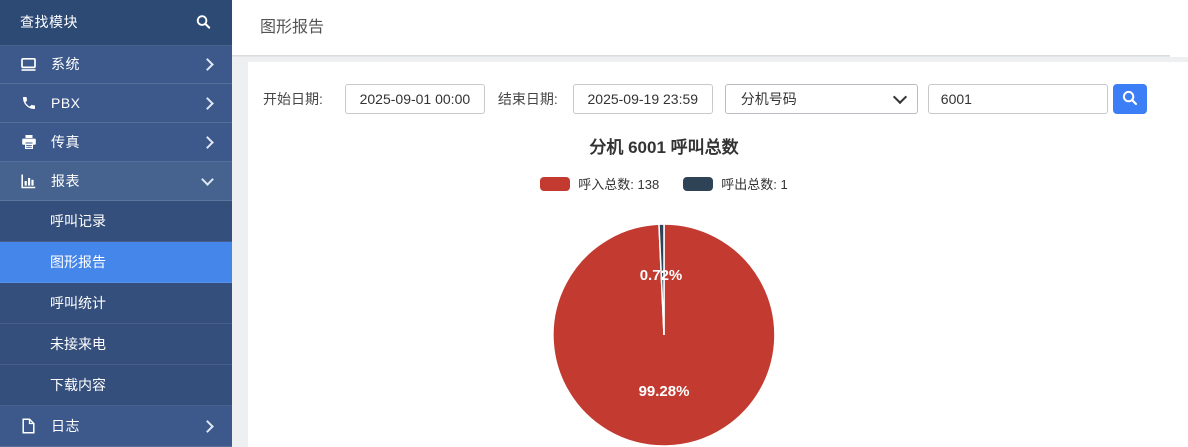 Image resolution: width=1188 pixels, height=447 pixels. What do you see at coordinates (28, 103) in the screenshot?
I see `phone-icon` at bounding box center [28, 103].